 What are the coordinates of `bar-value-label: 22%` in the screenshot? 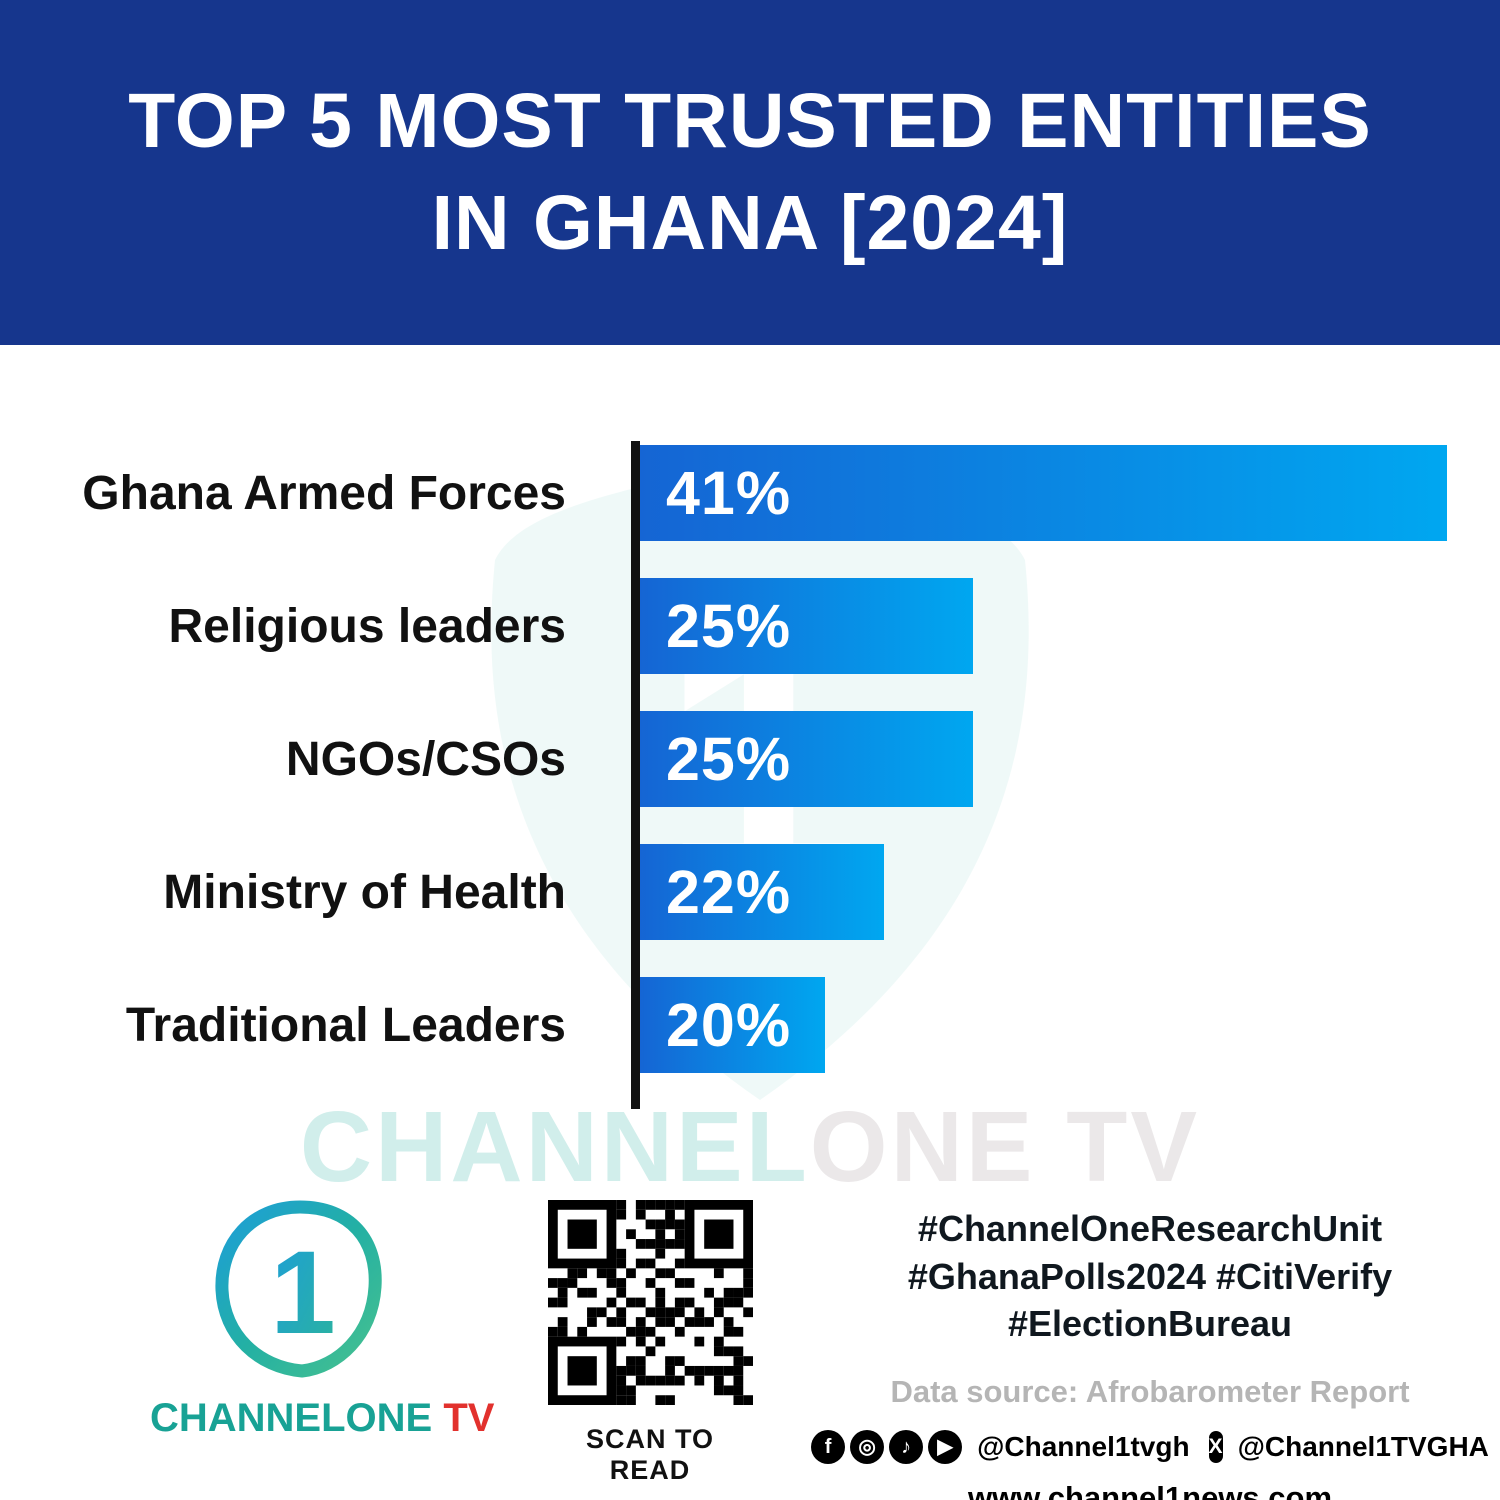 It's located at (729, 892).